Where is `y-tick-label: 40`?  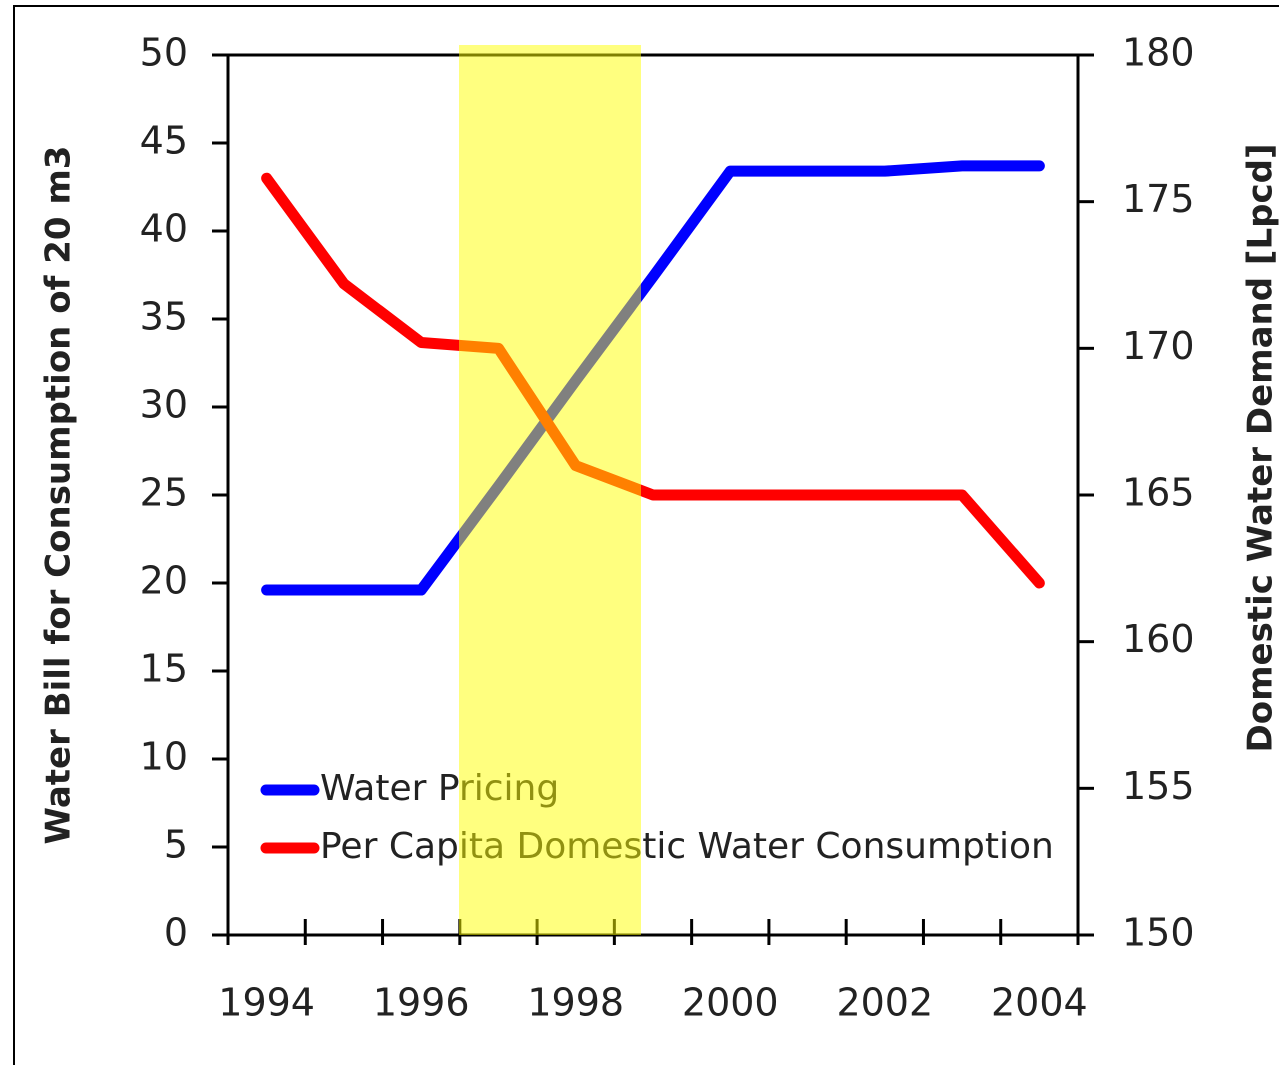
y-tick-label: 40 is located at coordinates (164, 229).